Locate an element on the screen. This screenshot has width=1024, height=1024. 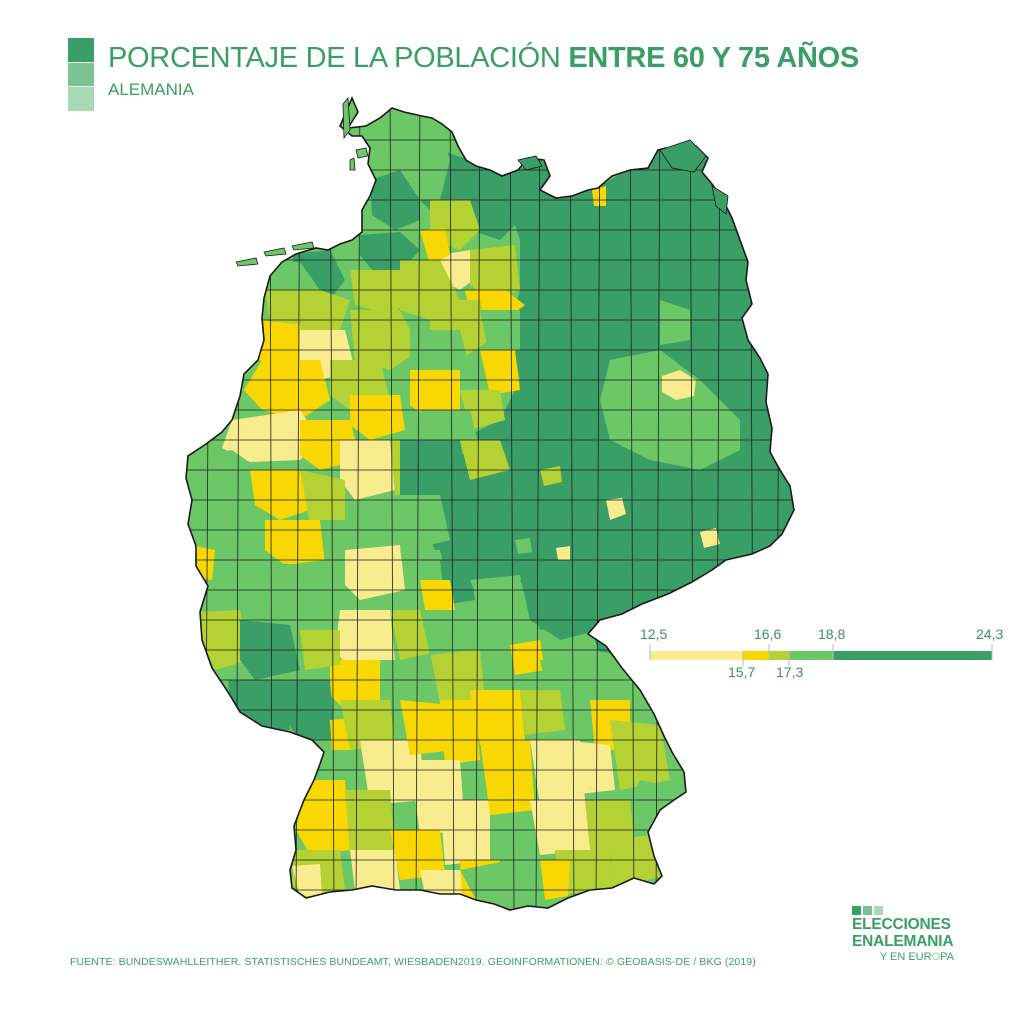
region-pforzheim is located at coordinates (392, 772).